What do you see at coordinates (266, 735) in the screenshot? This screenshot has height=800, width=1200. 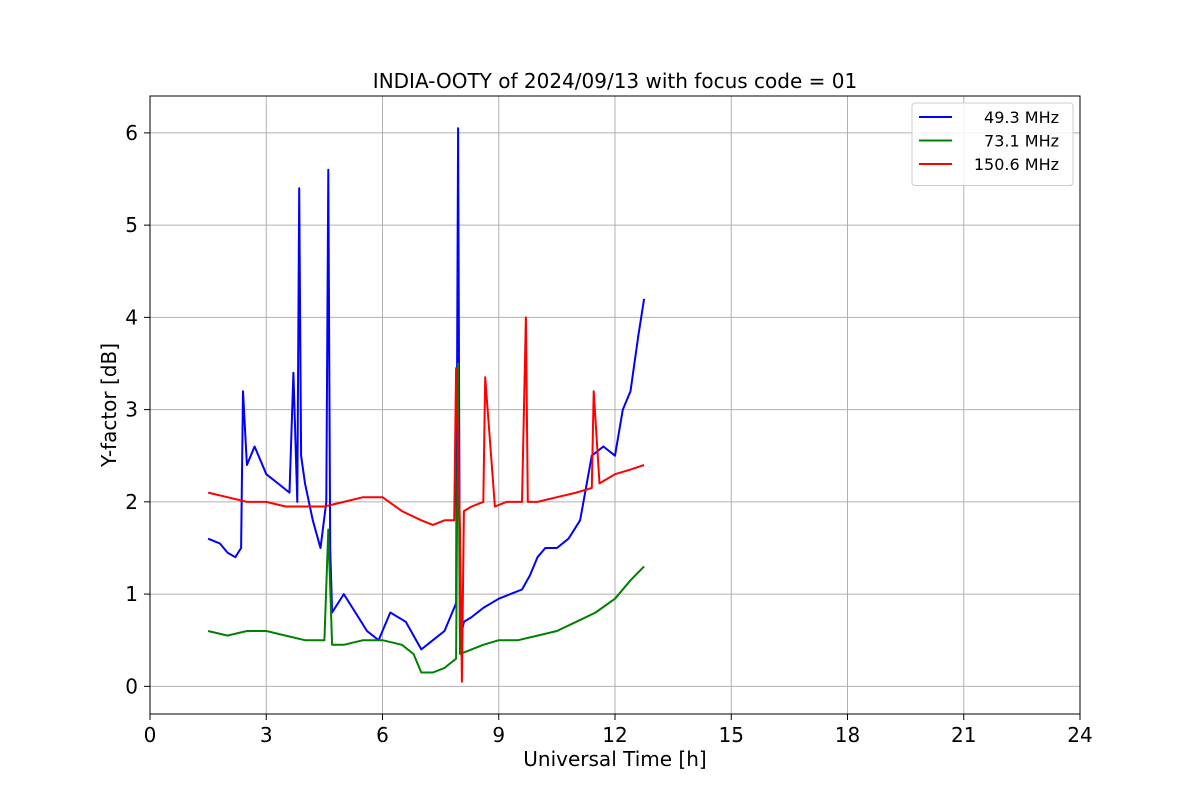 I see `x-tick-label: 3` at bounding box center [266, 735].